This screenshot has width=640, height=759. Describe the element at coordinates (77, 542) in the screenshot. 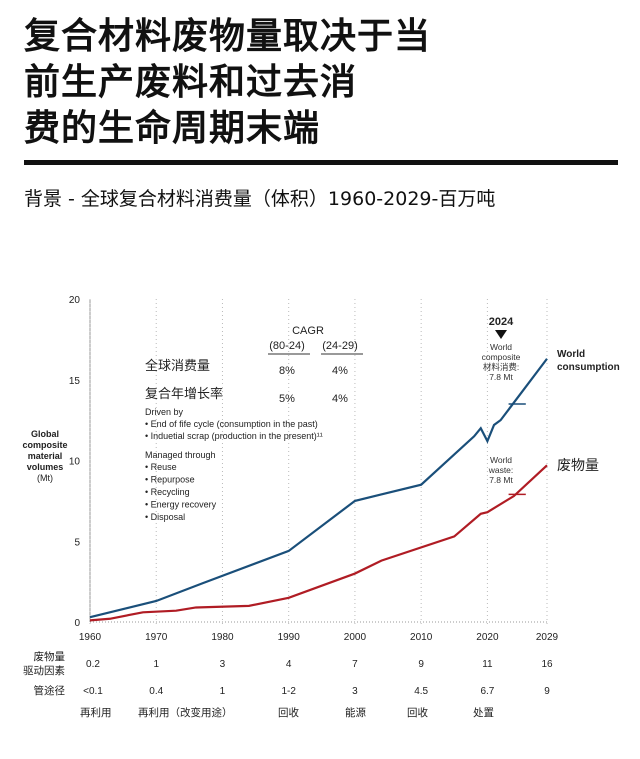

I see `y-tick-label: 5` at that location.